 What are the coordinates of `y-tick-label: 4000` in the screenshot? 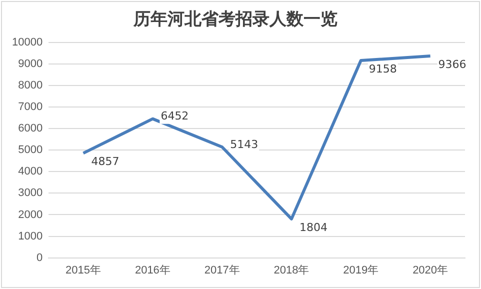 It's located at (30, 172).